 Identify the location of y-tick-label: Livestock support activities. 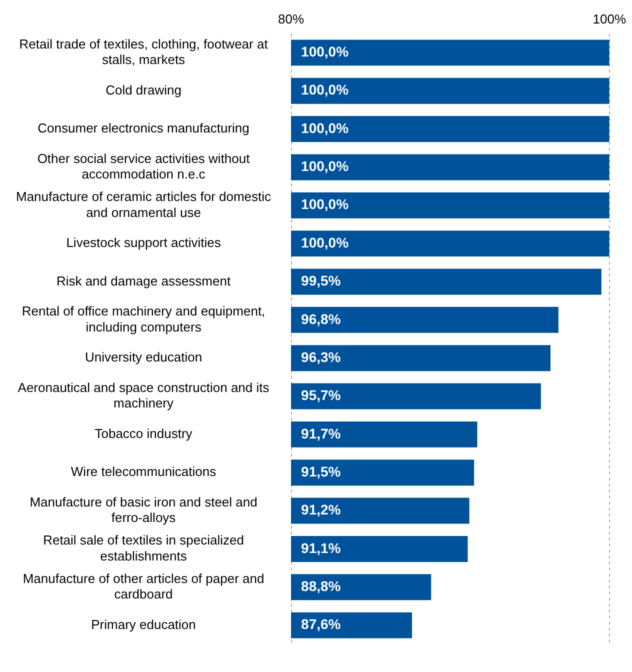
(144, 242).